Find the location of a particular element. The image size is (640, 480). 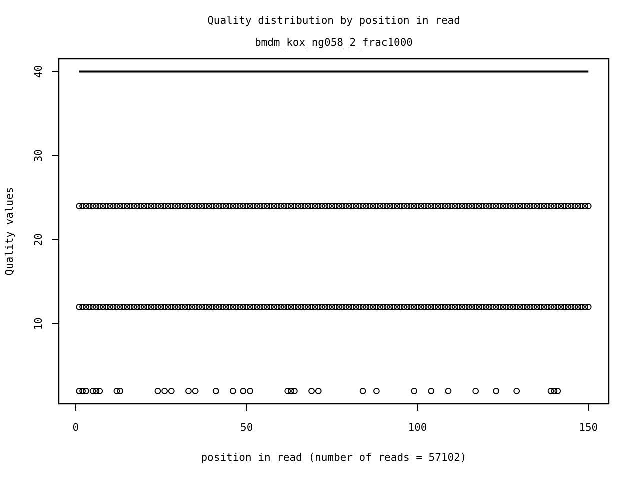

y-tick-label: 40 is located at coordinates (39, 71).